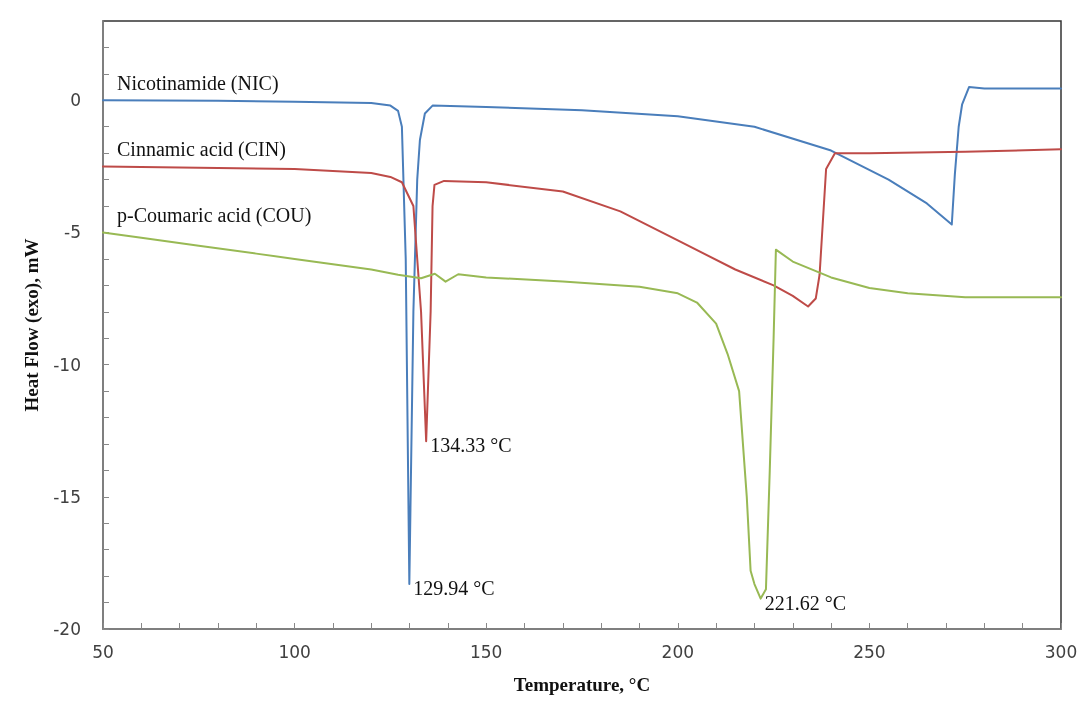 The image size is (1081, 709). What do you see at coordinates (582, 684) in the screenshot?
I see `x-axis-title: Temperature, °C` at bounding box center [582, 684].